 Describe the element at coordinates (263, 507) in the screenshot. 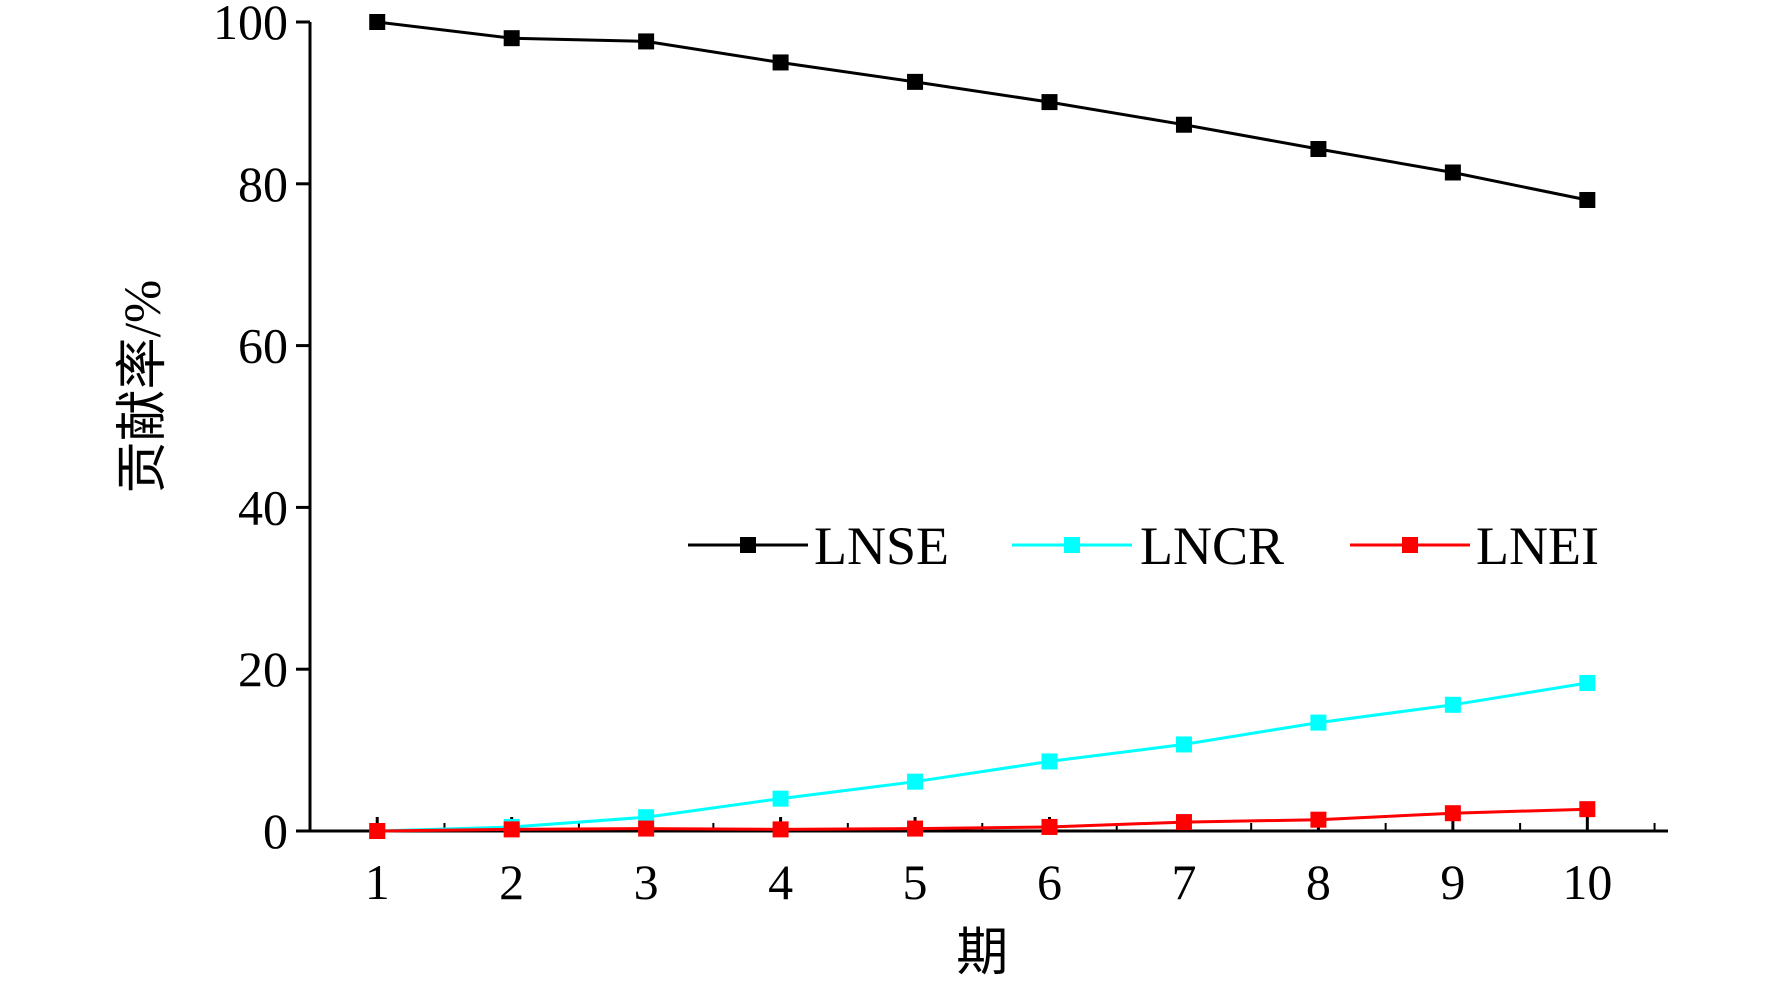

I see `y-tick-label: 40` at that location.